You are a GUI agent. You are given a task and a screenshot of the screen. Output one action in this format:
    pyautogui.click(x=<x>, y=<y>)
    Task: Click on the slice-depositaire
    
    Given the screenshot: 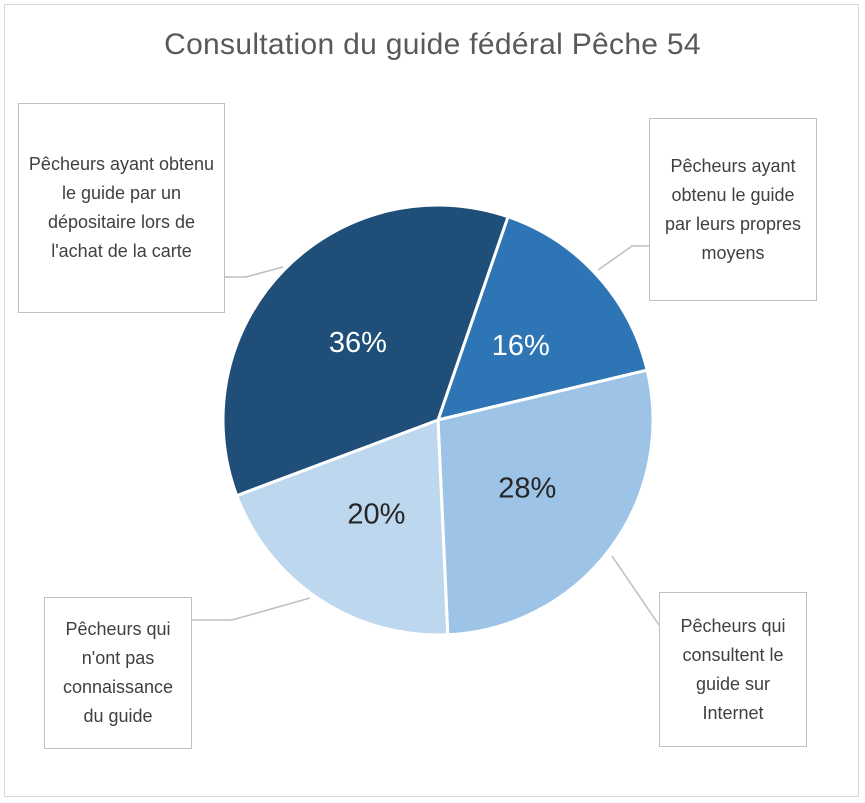 What is the action you would take?
    pyautogui.click(x=365, y=350)
    